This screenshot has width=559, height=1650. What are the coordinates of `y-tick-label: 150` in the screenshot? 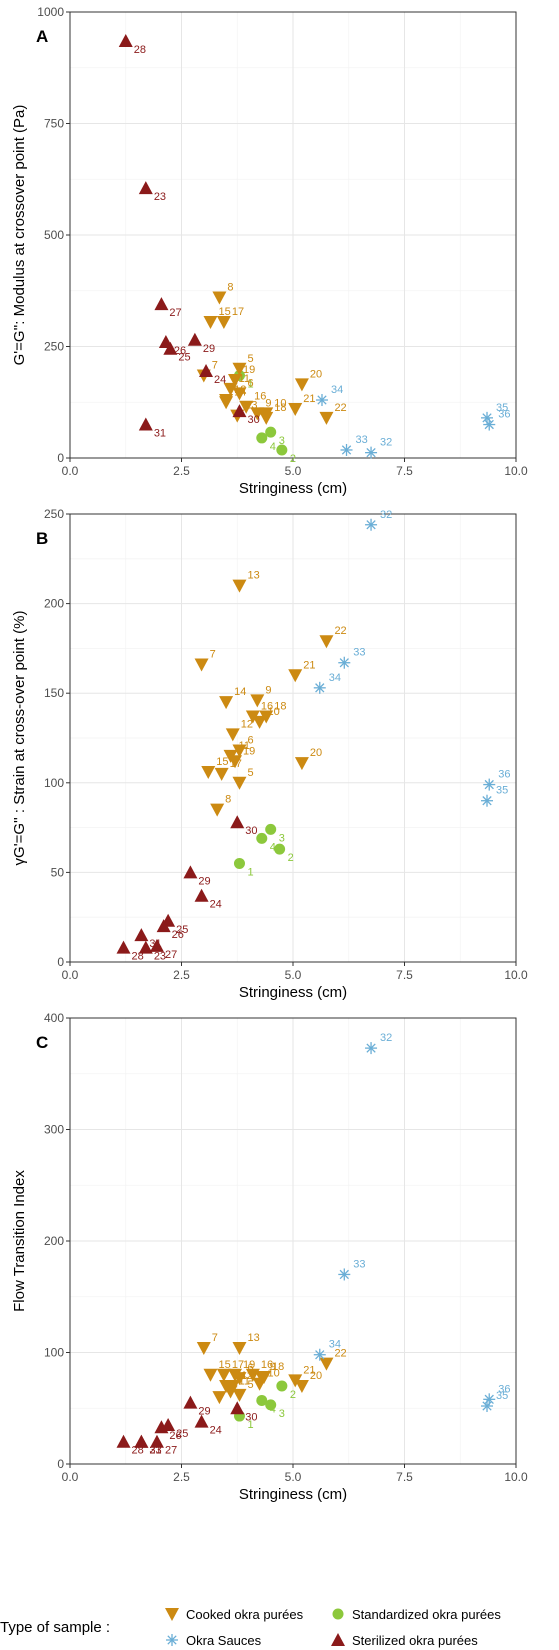 It's located at (54, 693).